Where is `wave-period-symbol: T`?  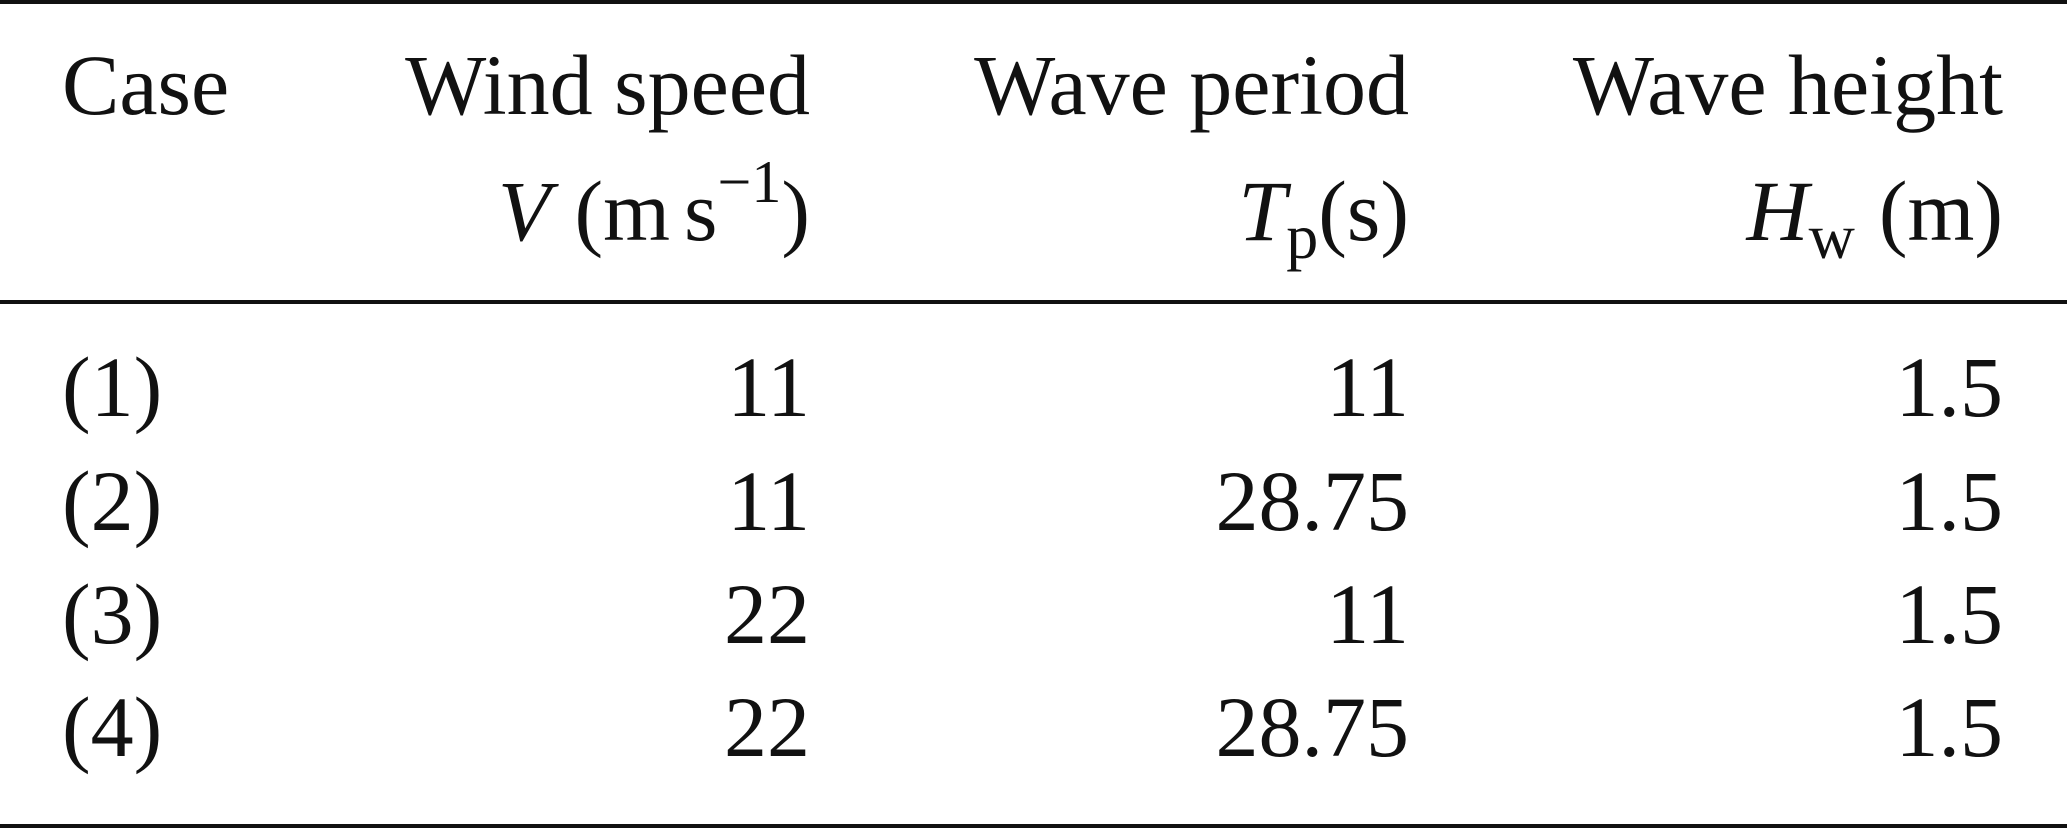 wave-period-symbol: T is located at coordinates (1262, 211).